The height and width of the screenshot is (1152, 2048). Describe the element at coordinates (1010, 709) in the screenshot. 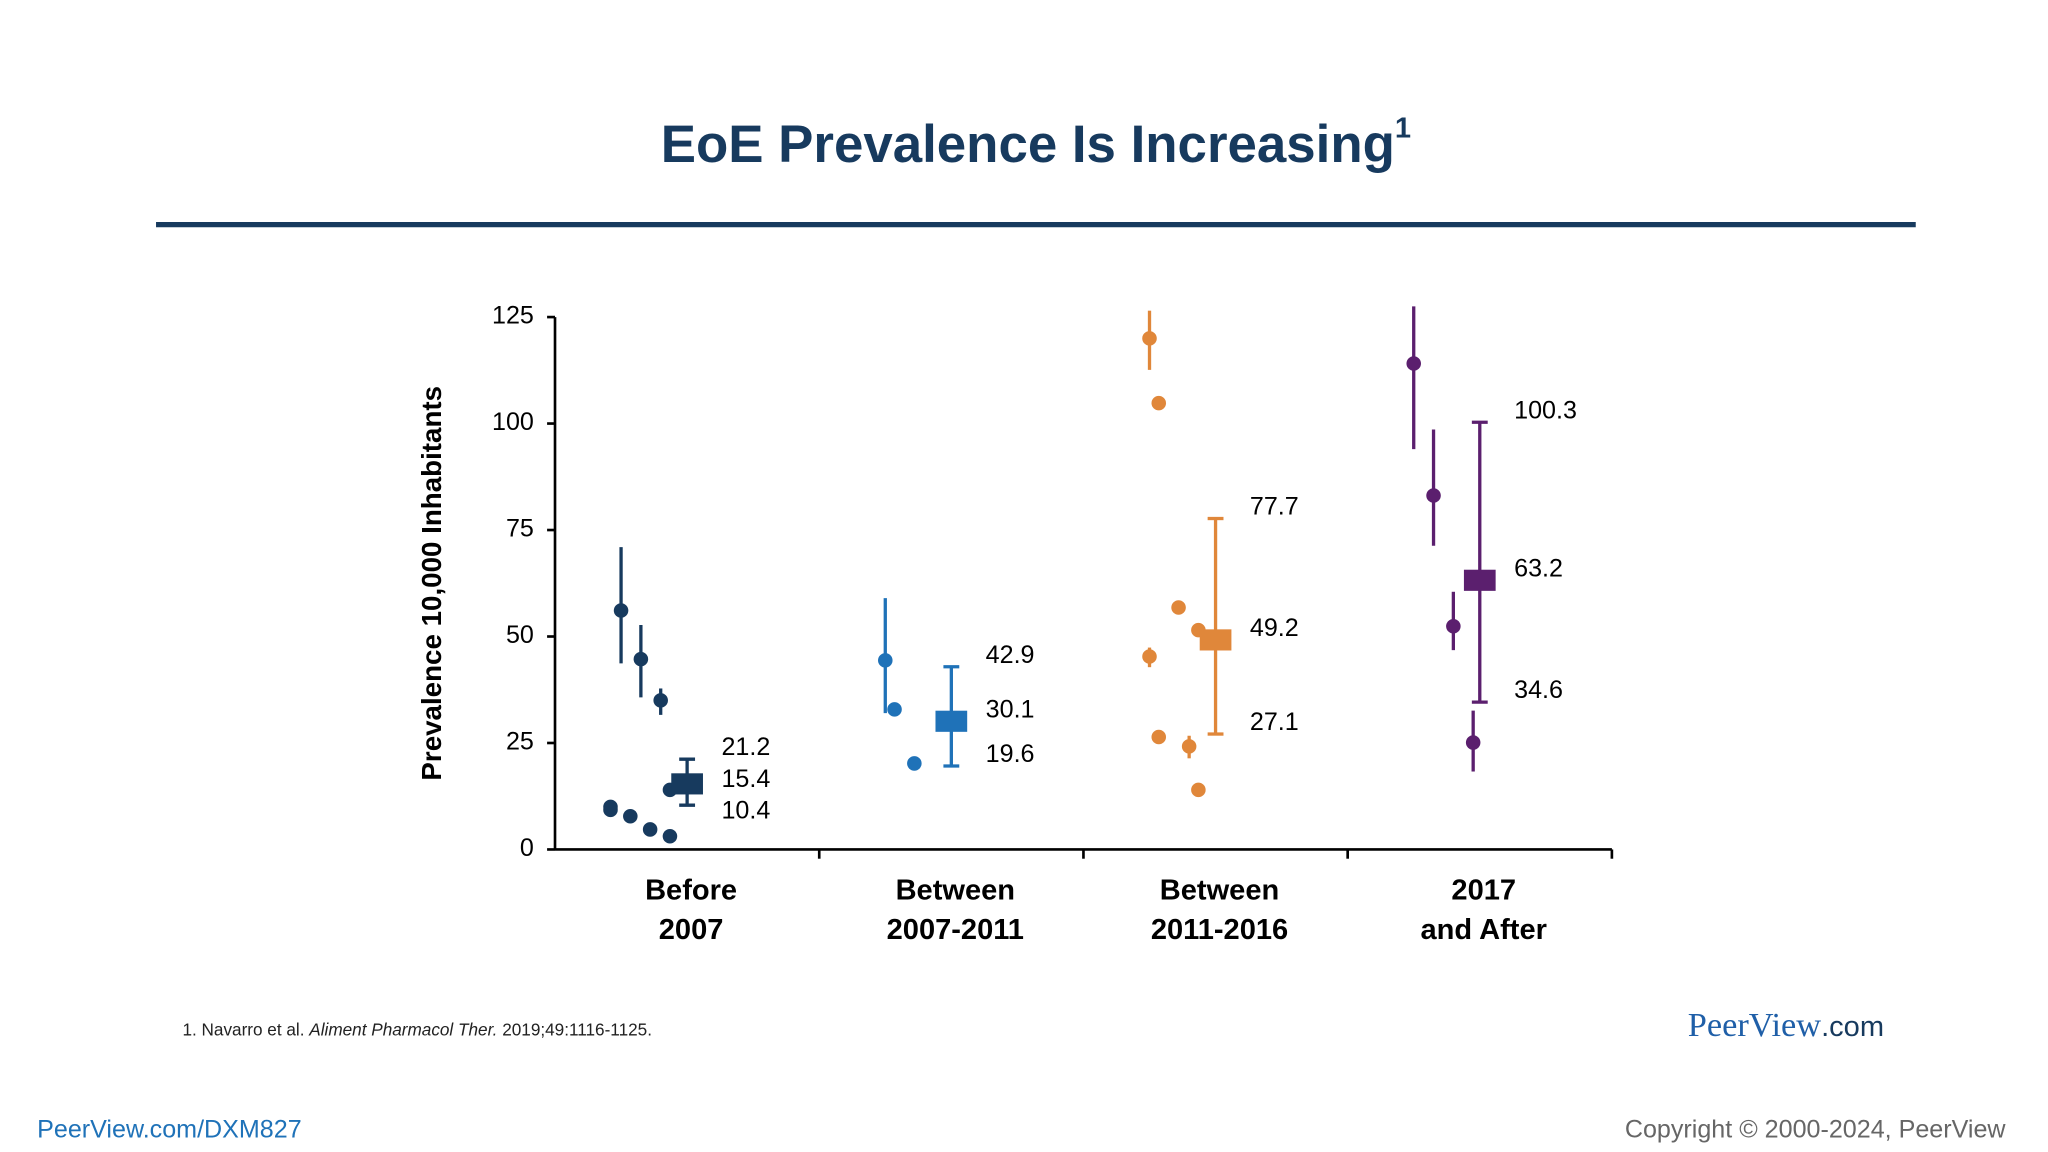

I see `data-label: 30.1` at that location.